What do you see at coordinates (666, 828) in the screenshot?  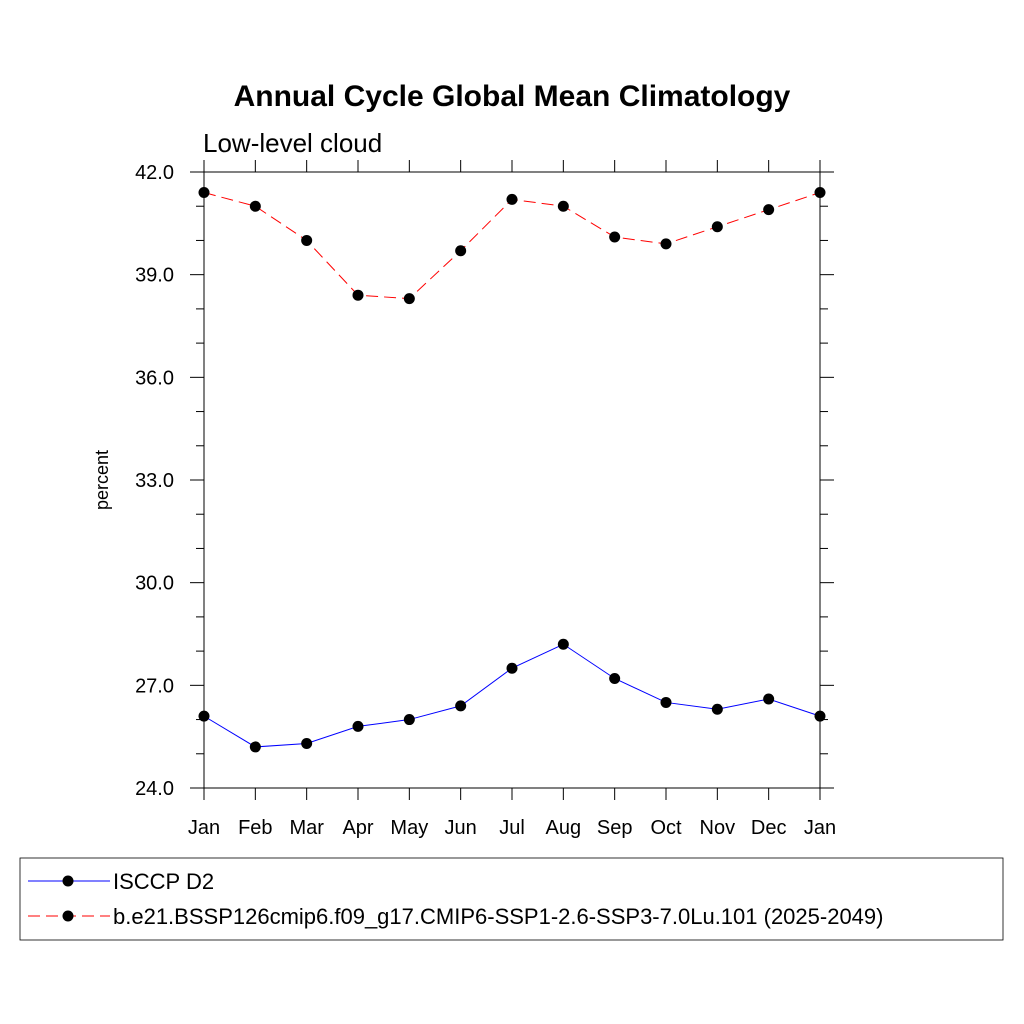 I see `x-tick-label: Oct` at bounding box center [666, 828].